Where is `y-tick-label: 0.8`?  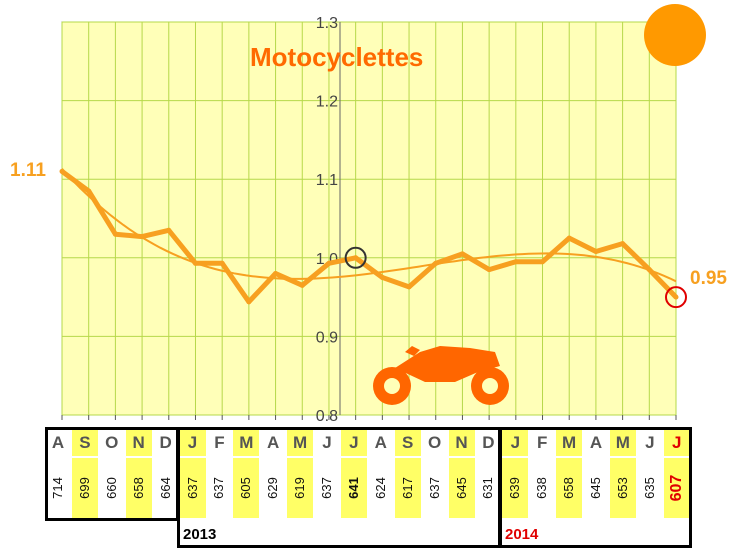
y-tick-label: 0.8 is located at coordinates (327, 416).